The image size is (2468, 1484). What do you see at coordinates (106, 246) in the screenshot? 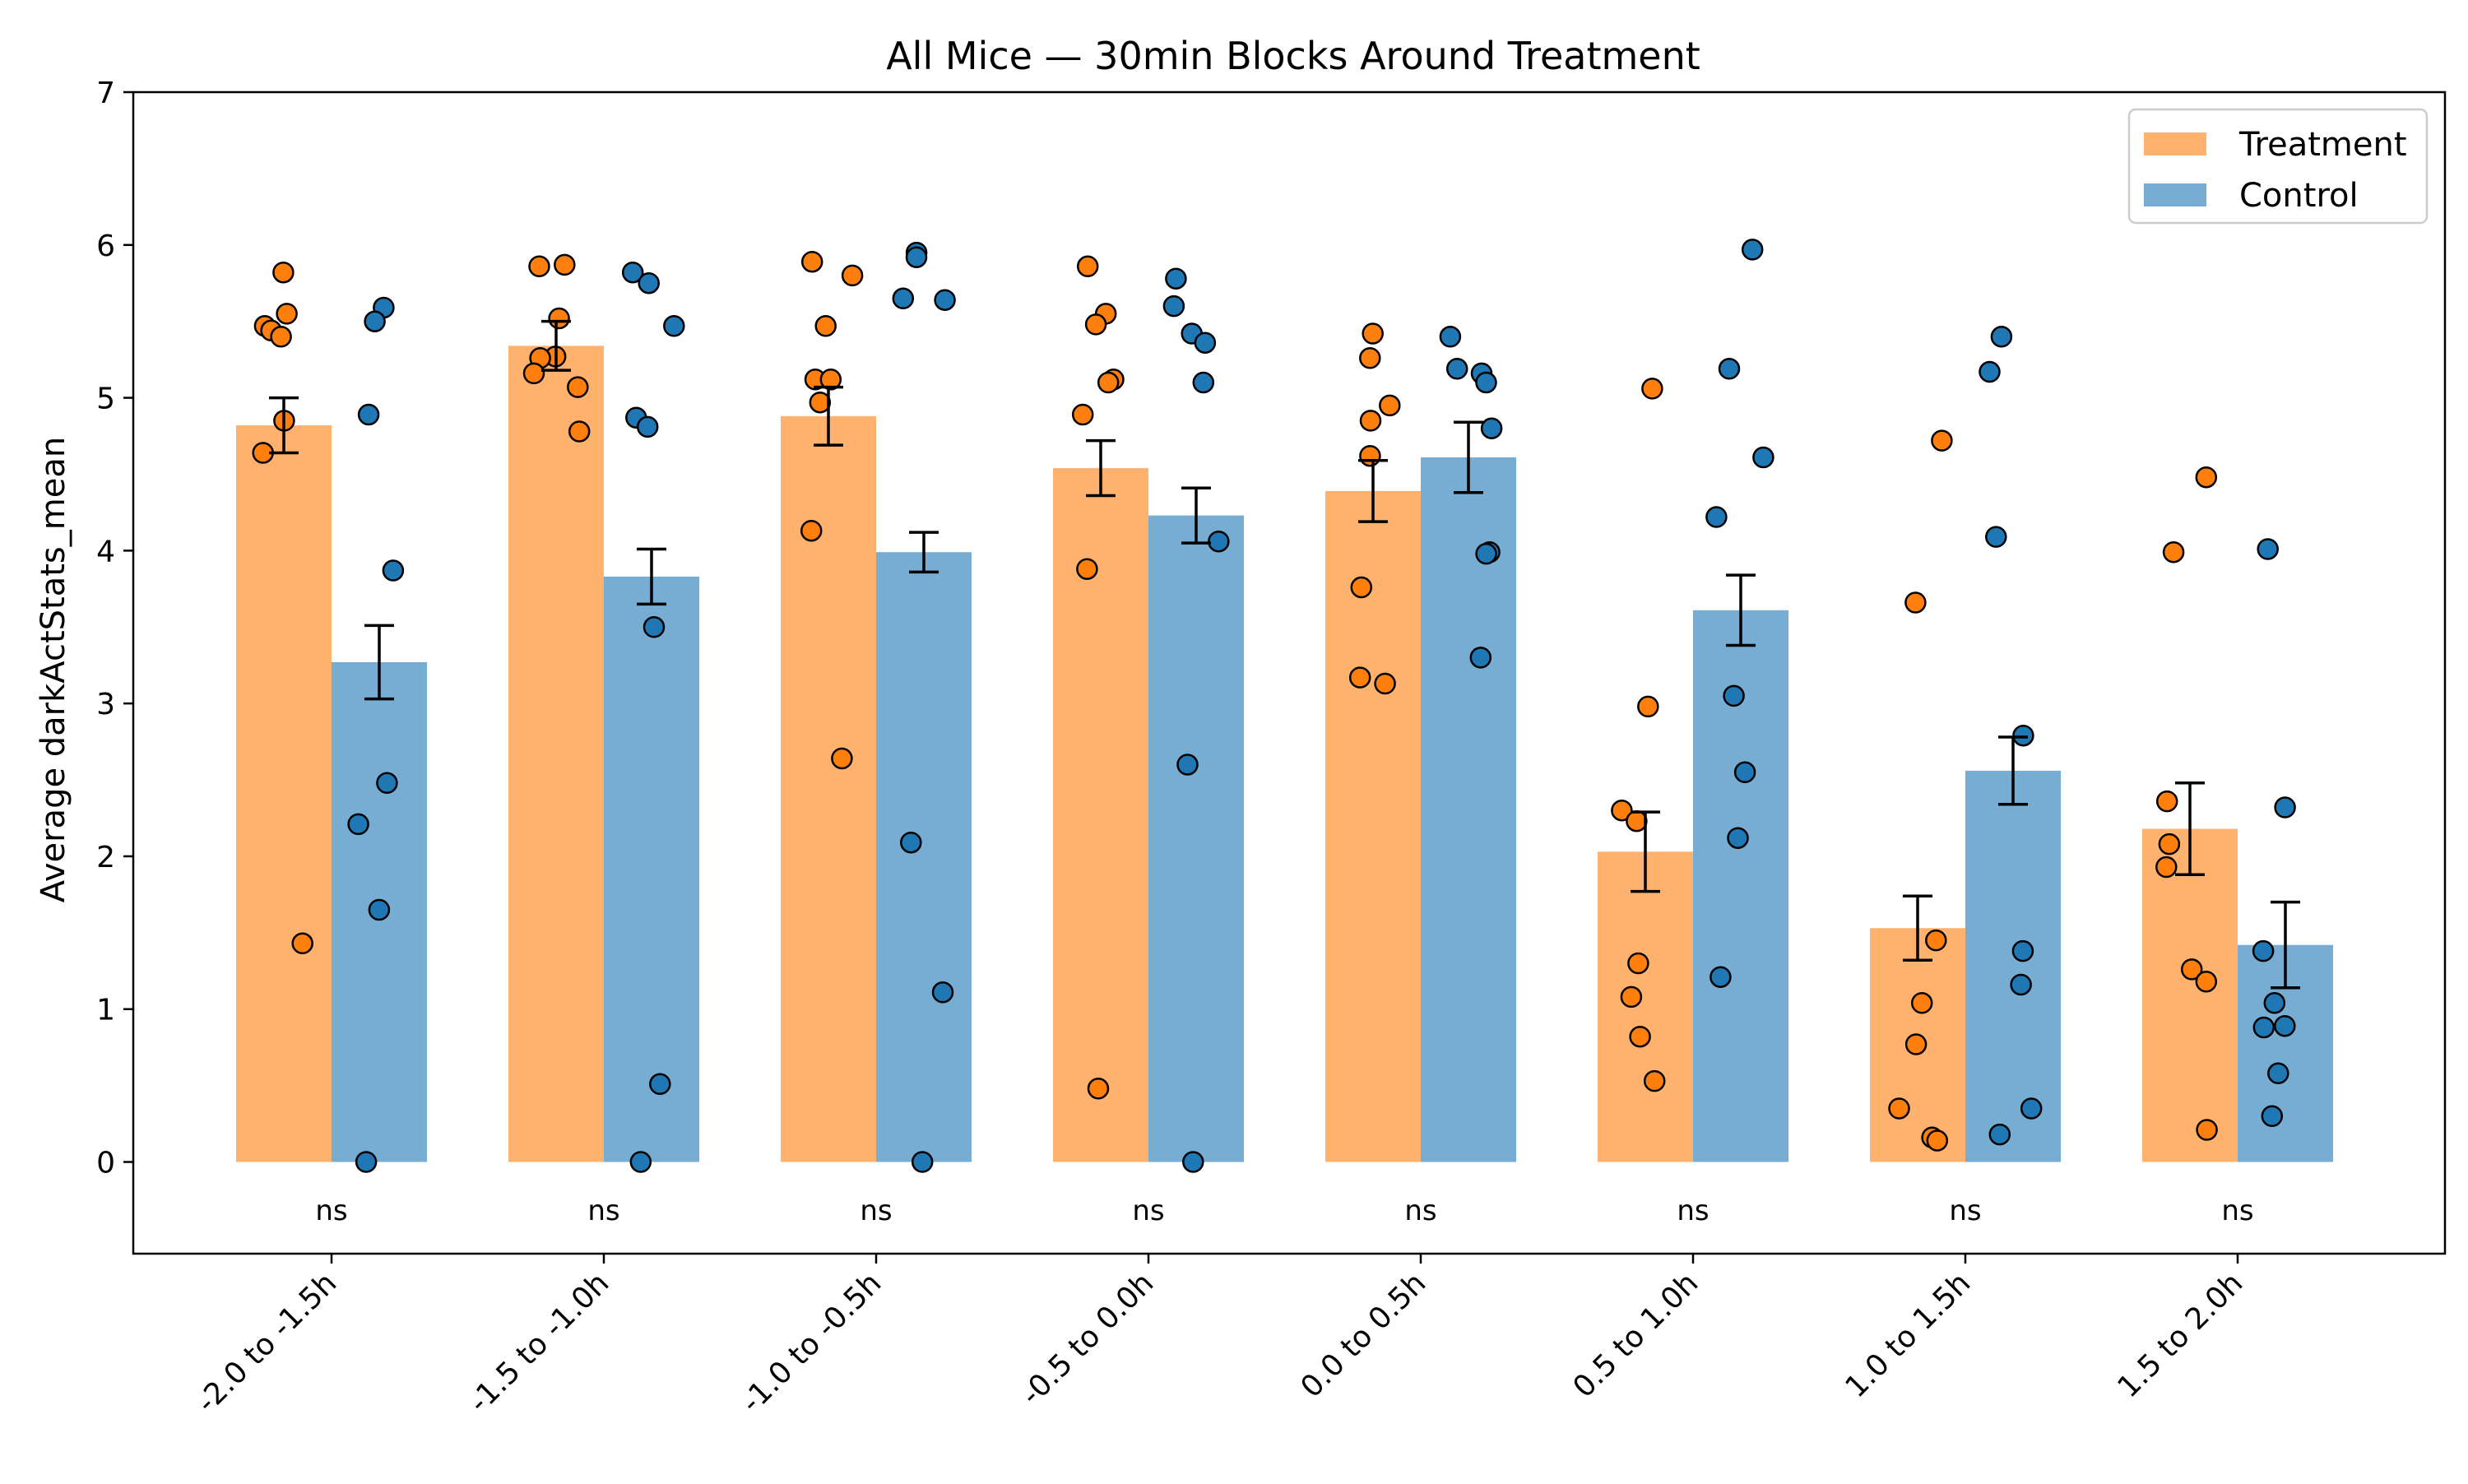
I see `y-tick-label: 6` at bounding box center [106, 246].